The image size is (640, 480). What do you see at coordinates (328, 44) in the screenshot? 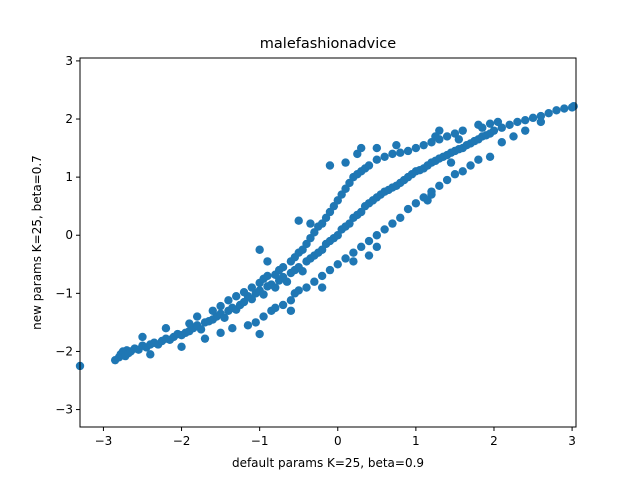
I see `chart-title: malefashionadvice` at bounding box center [328, 44].